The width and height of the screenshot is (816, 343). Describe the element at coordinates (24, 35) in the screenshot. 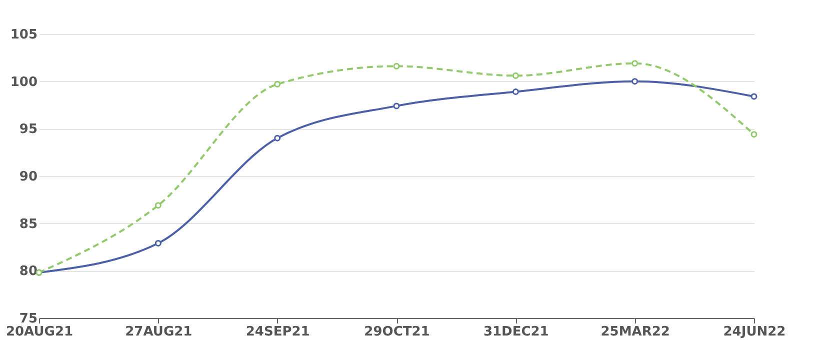

I see `y-tick-label: 105` at that location.